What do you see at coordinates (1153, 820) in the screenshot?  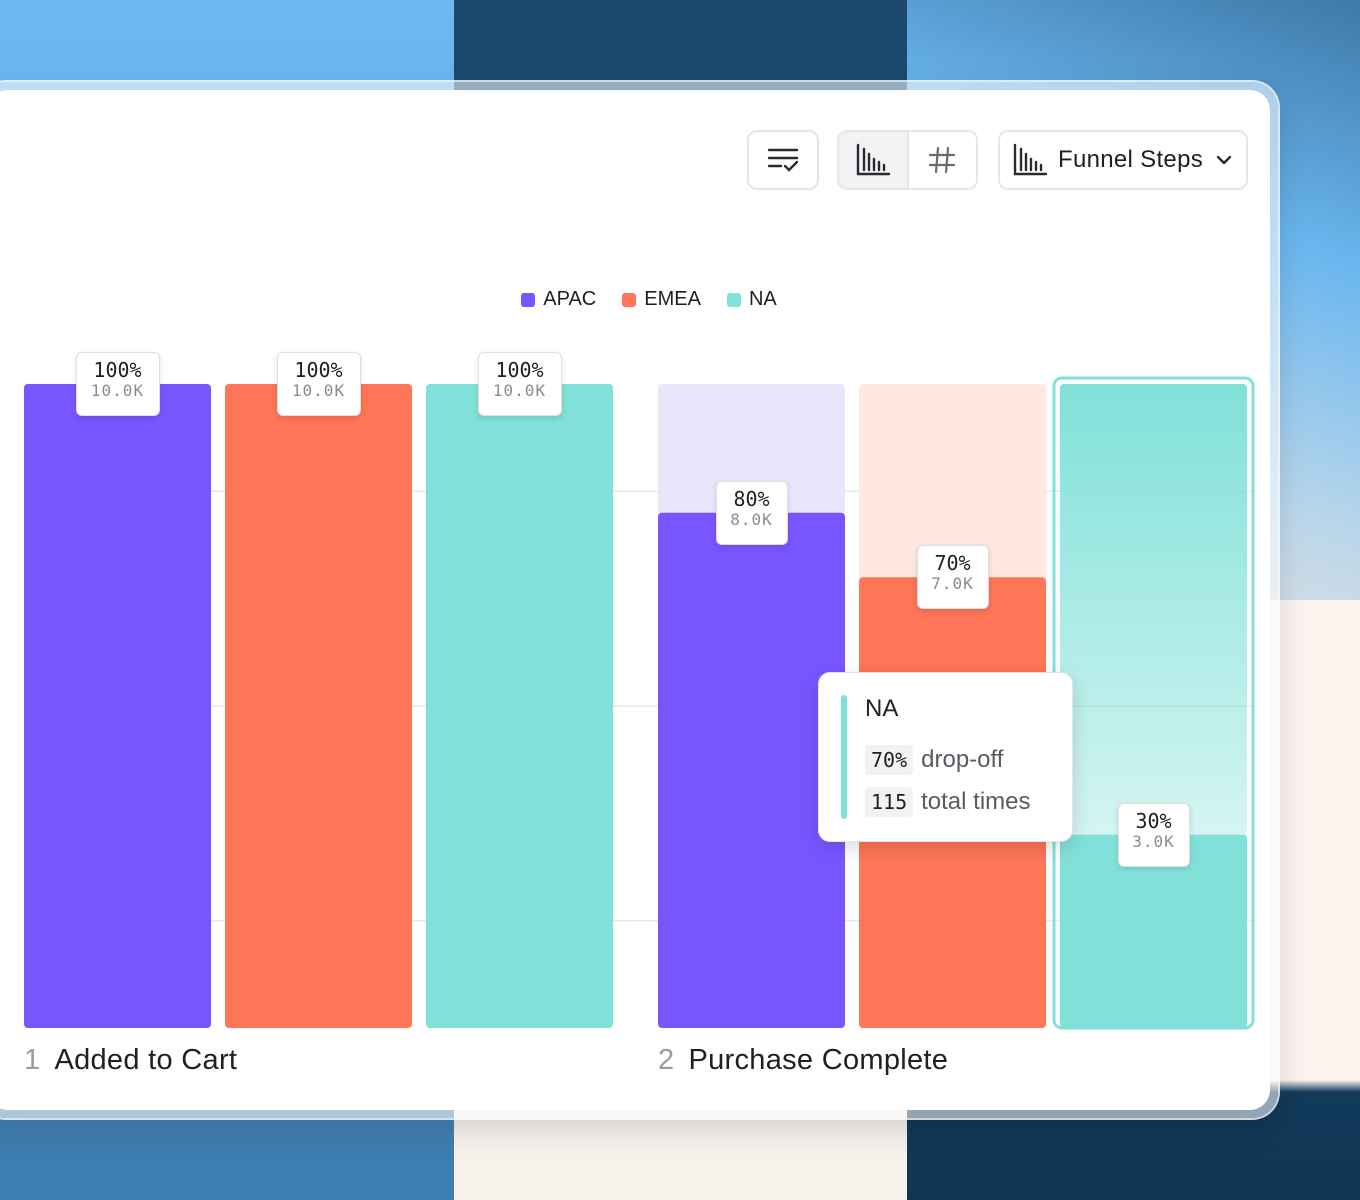 I see `bar-percent: 30%` at bounding box center [1153, 820].